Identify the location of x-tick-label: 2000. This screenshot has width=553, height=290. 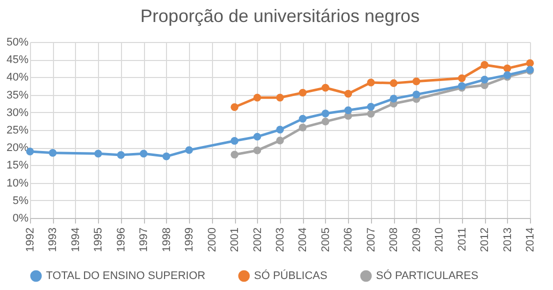
(212, 240).